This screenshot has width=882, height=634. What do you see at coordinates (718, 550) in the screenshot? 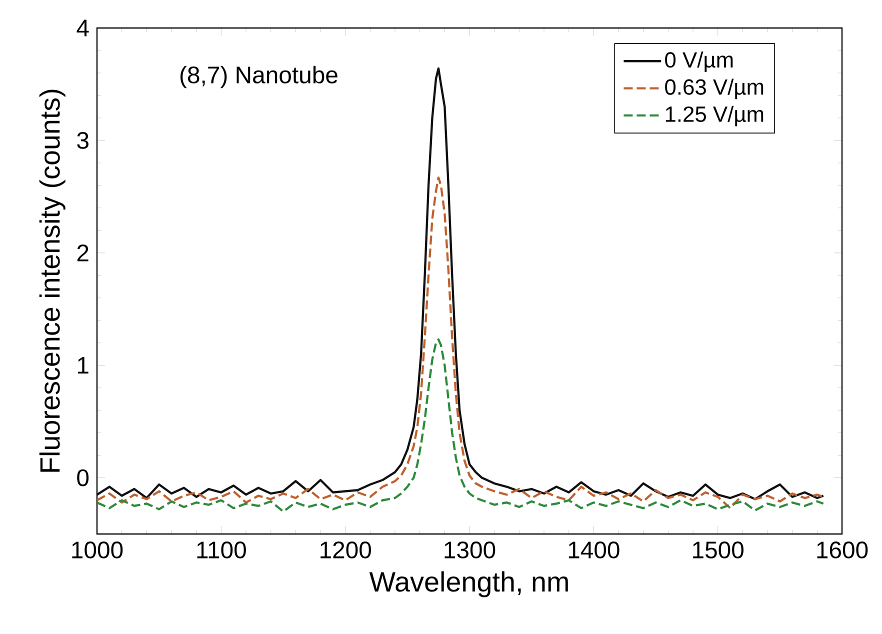
I see `x-tick-label: 1500` at bounding box center [718, 550].